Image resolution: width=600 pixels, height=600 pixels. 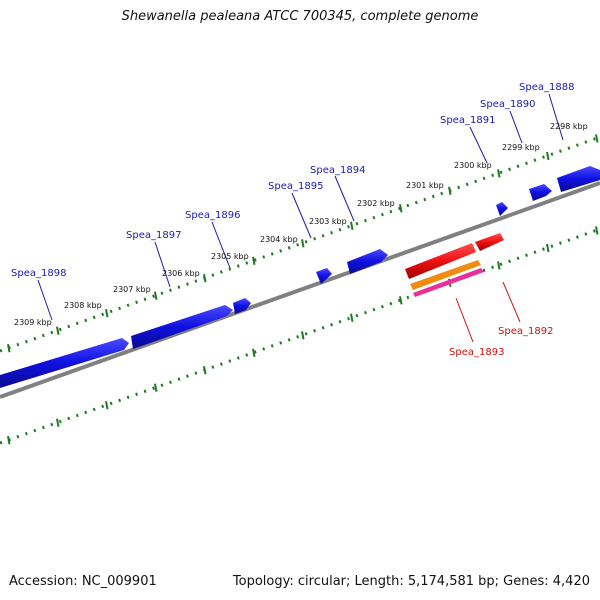 I want to click on gene-label-spea-1892: Spea_1892, so click(x=525, y=331).